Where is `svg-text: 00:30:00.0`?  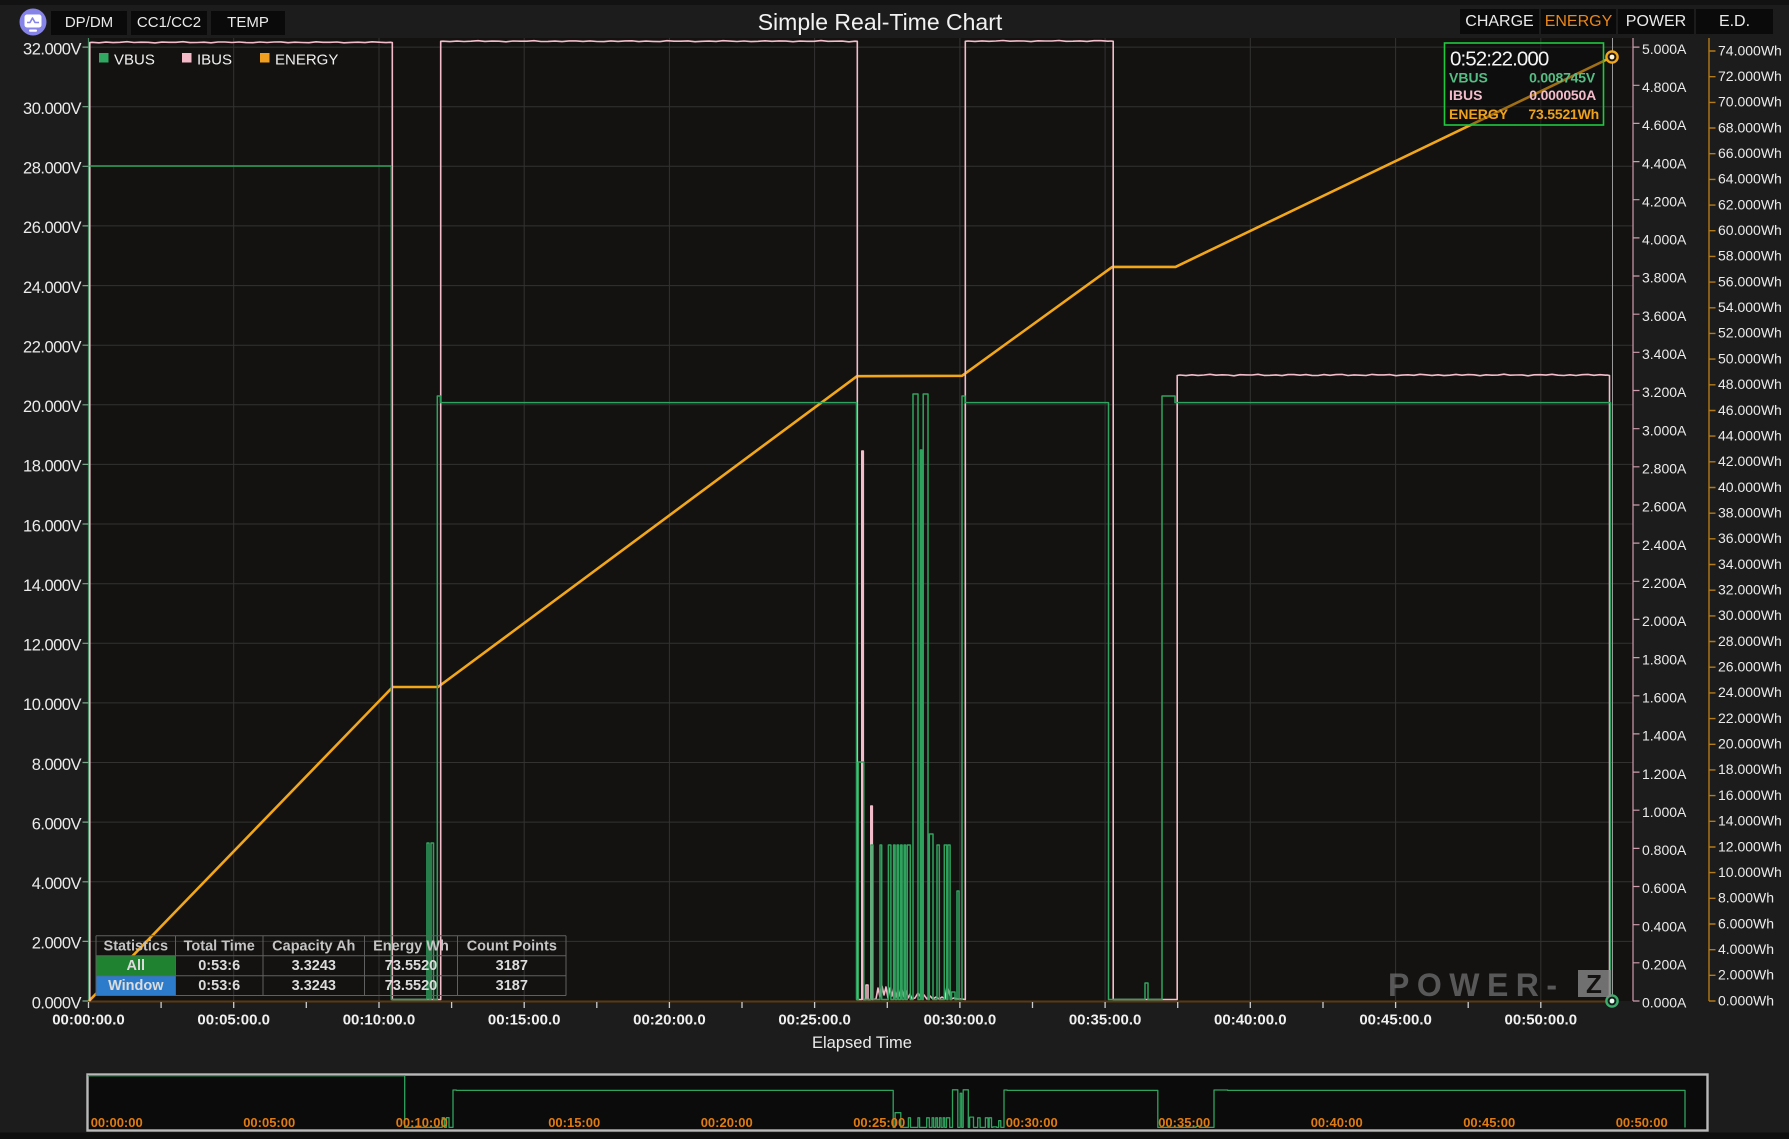
svg-text: 00:30:00.0 is located at coordinates (960, 1020).